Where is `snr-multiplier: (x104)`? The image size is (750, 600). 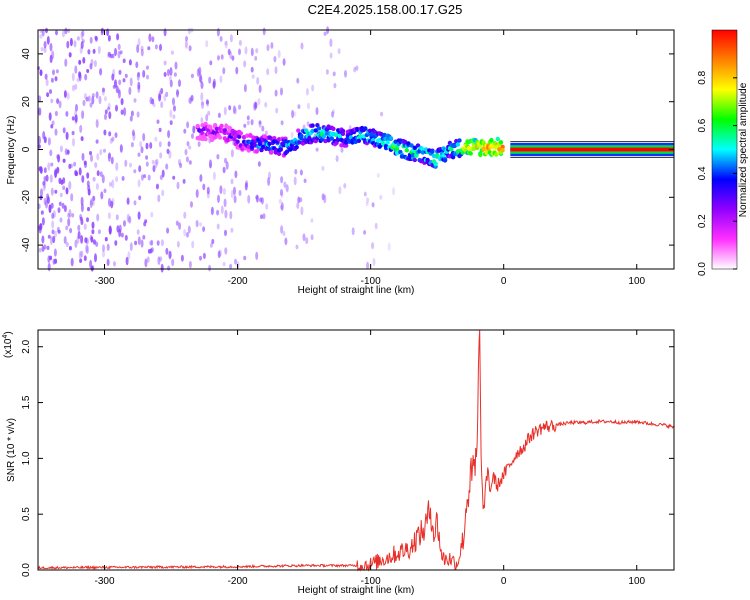 snr-multiplier: (x104) is located at coordinates (8, 344).